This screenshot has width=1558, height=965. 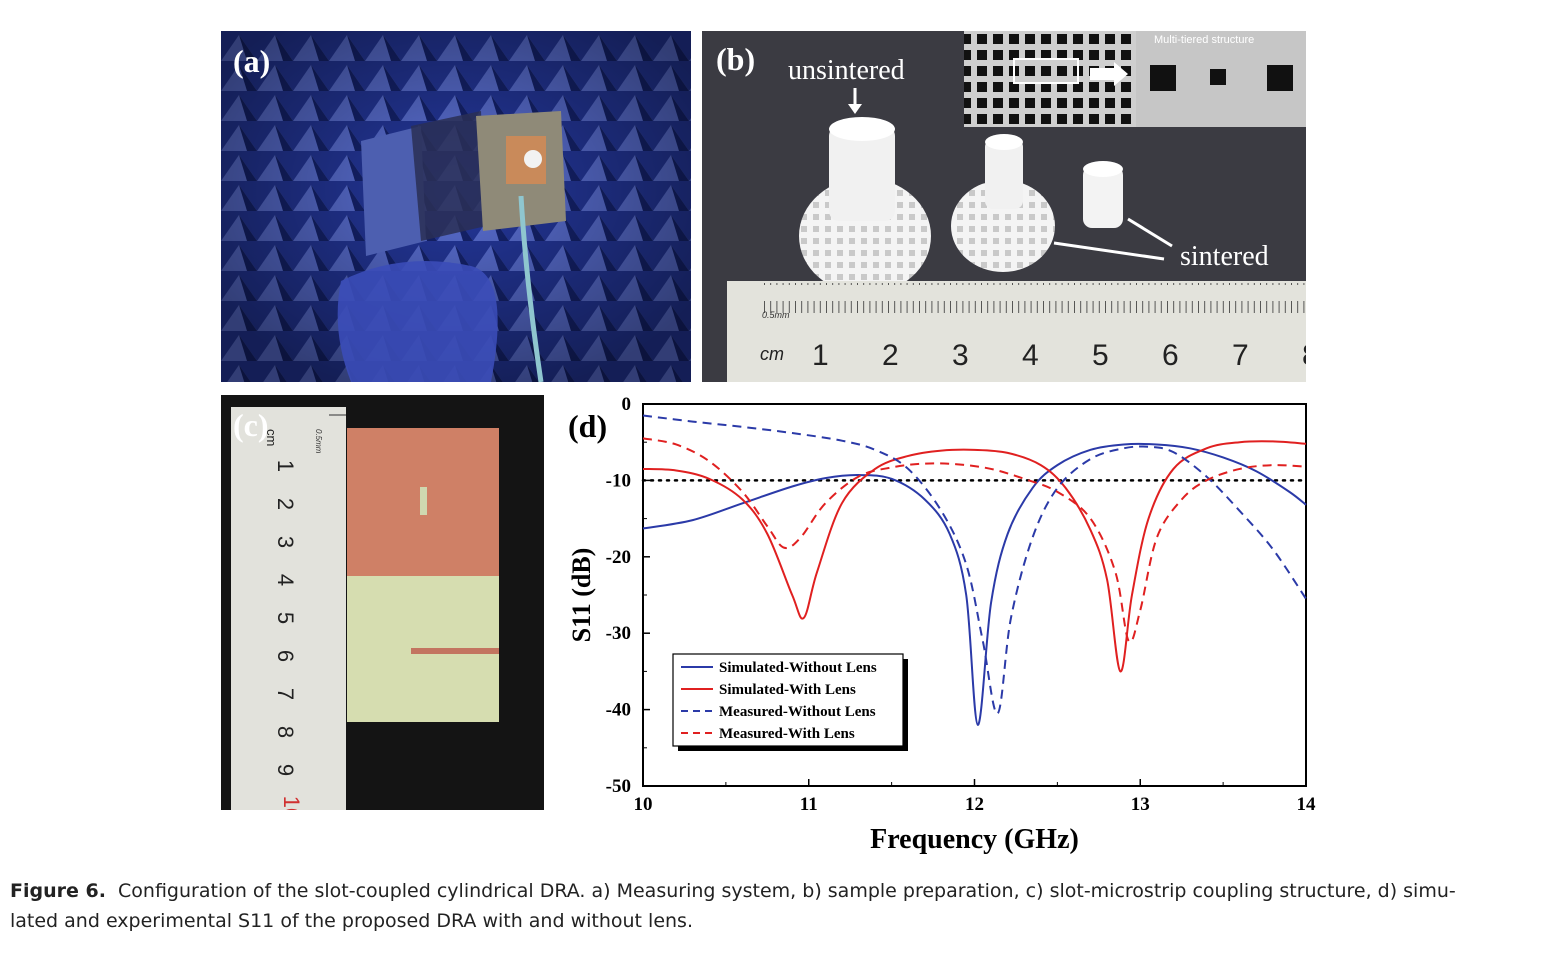 What do you see at coordinates (846, 70) in the screenshot?
I see `annotation-unsintered: unsintered` at bounding box center [846, 70].